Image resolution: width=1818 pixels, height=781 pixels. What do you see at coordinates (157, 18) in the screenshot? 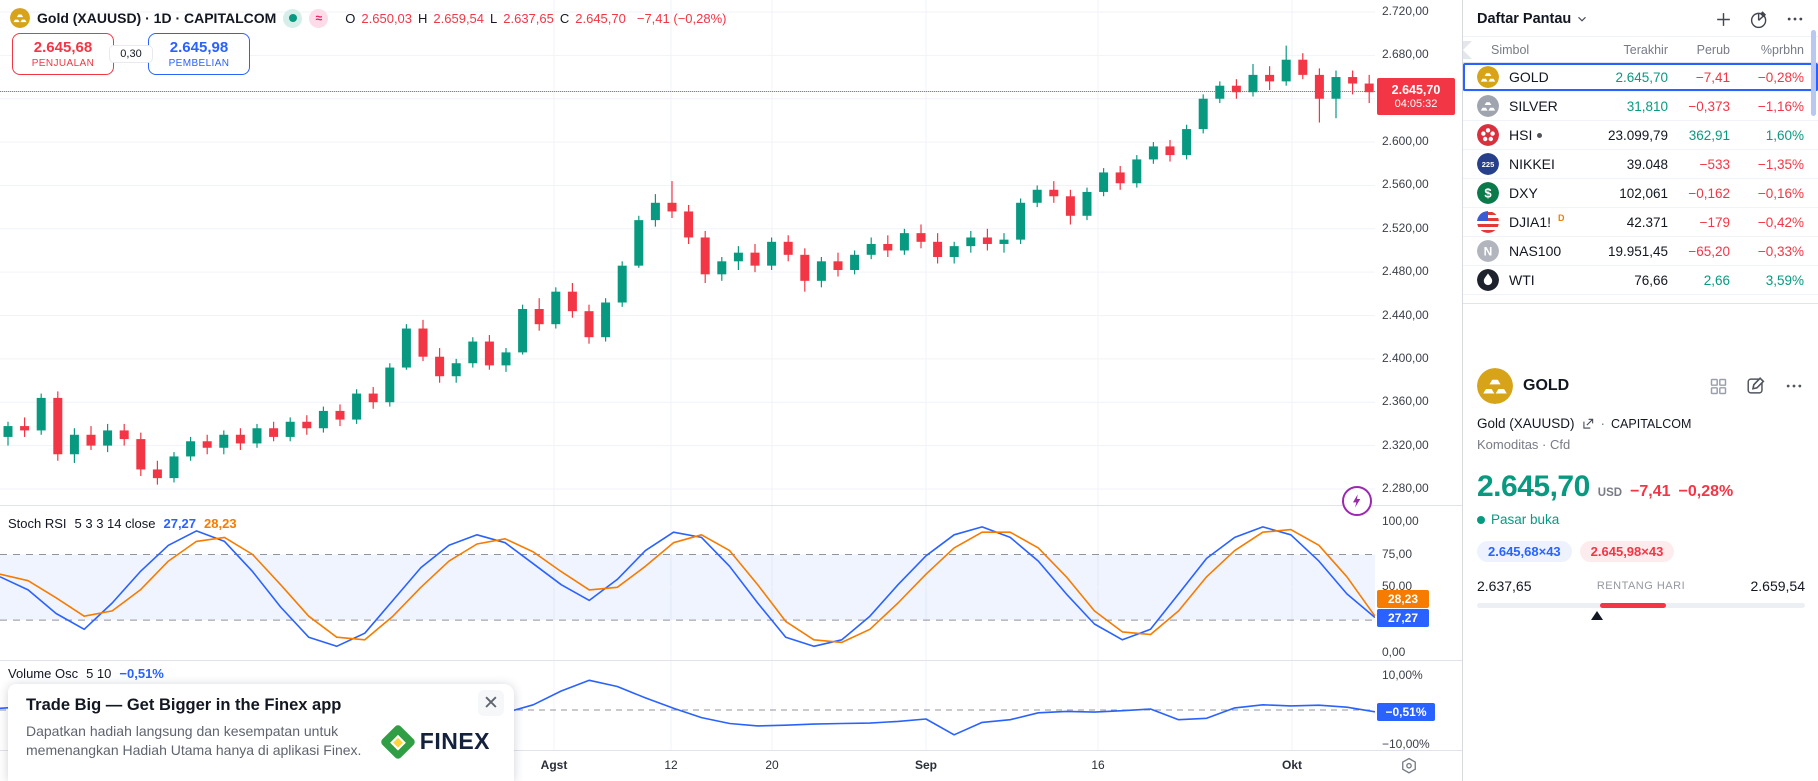
I see `chart-symbol-title: Gold (XAUUSD) · 1D · CAPITALCOM` at bounding box center [157, 18].